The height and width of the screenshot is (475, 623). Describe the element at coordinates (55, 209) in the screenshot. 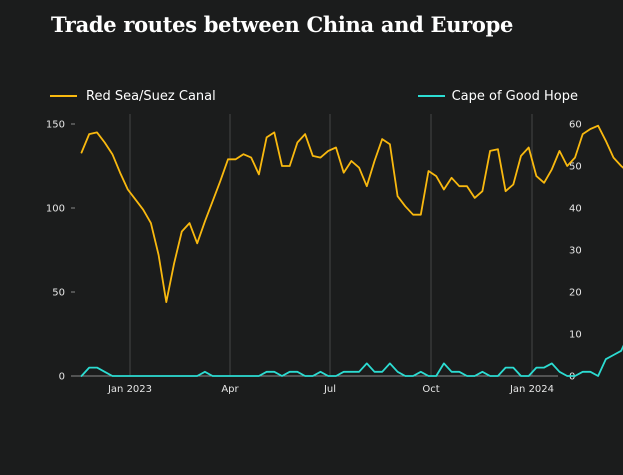

I see `left-tick-label: 100` at that location.